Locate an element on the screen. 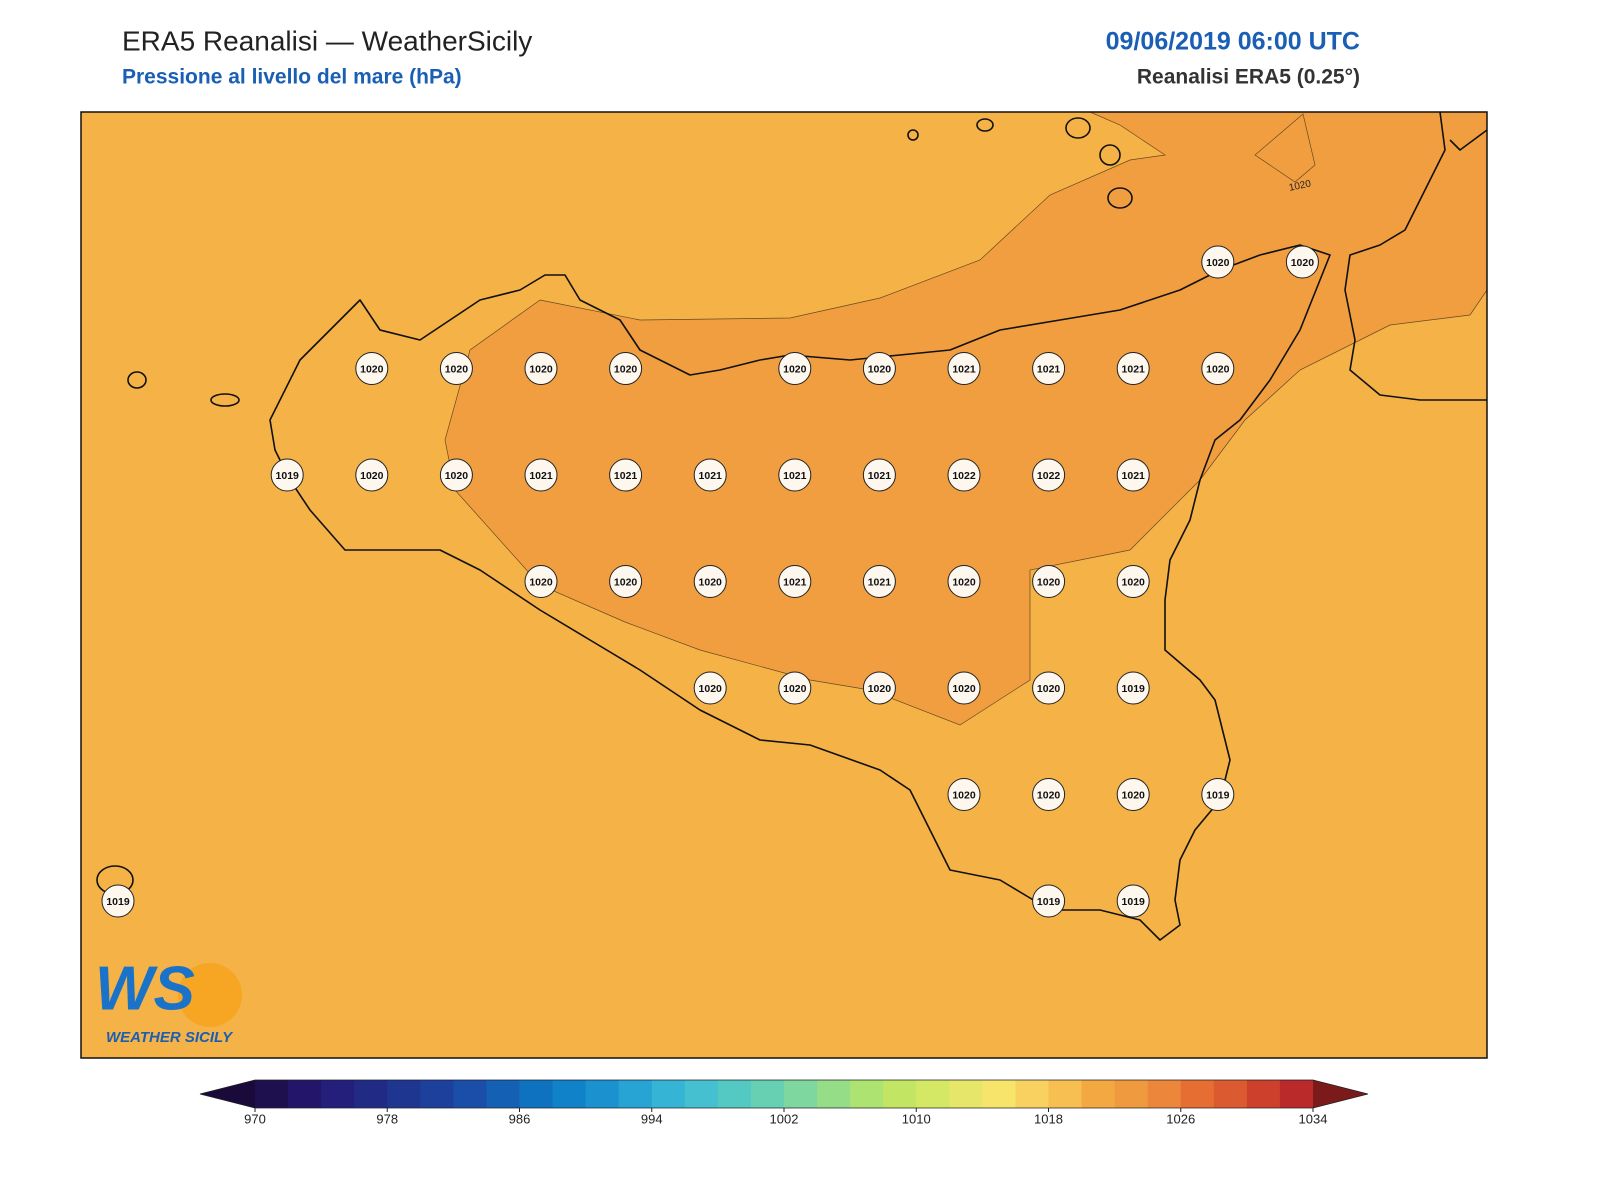 The width and height of the screenshot is (1600, 1200). logo: WS WEATHER SICILY is located at coordinates (168, 1000).